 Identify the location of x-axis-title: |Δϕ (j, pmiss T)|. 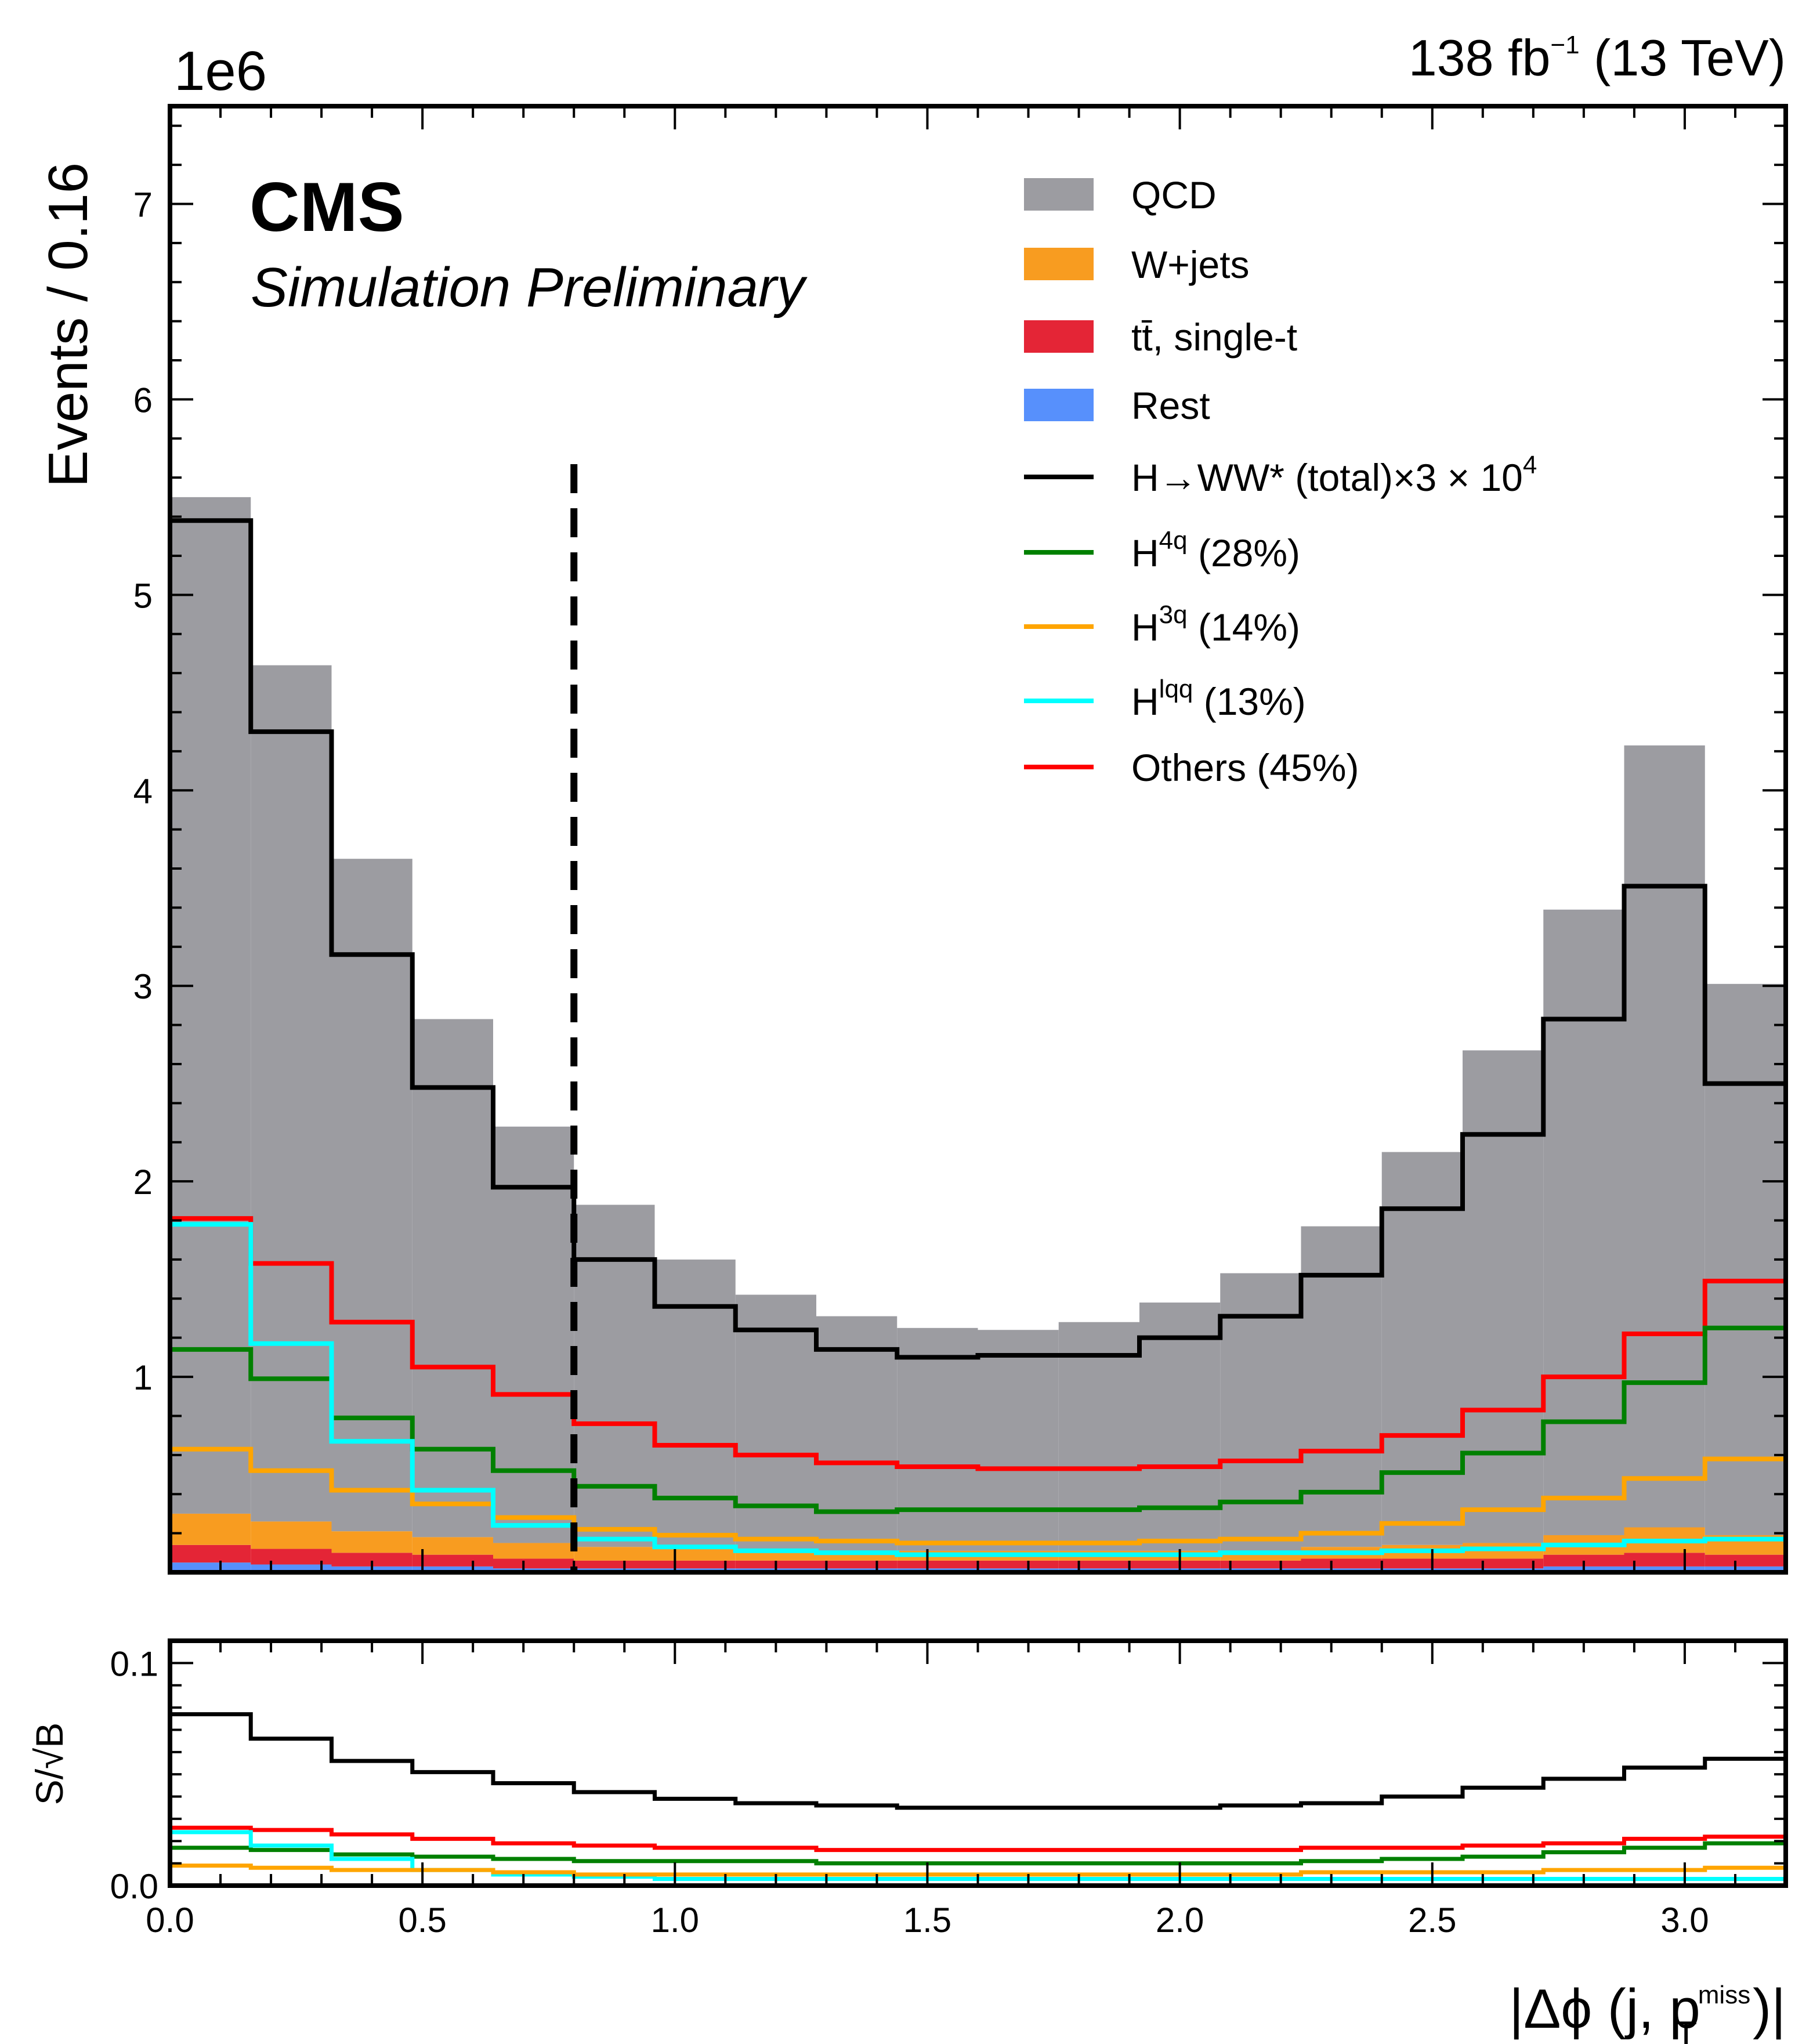
(1647, 2011).